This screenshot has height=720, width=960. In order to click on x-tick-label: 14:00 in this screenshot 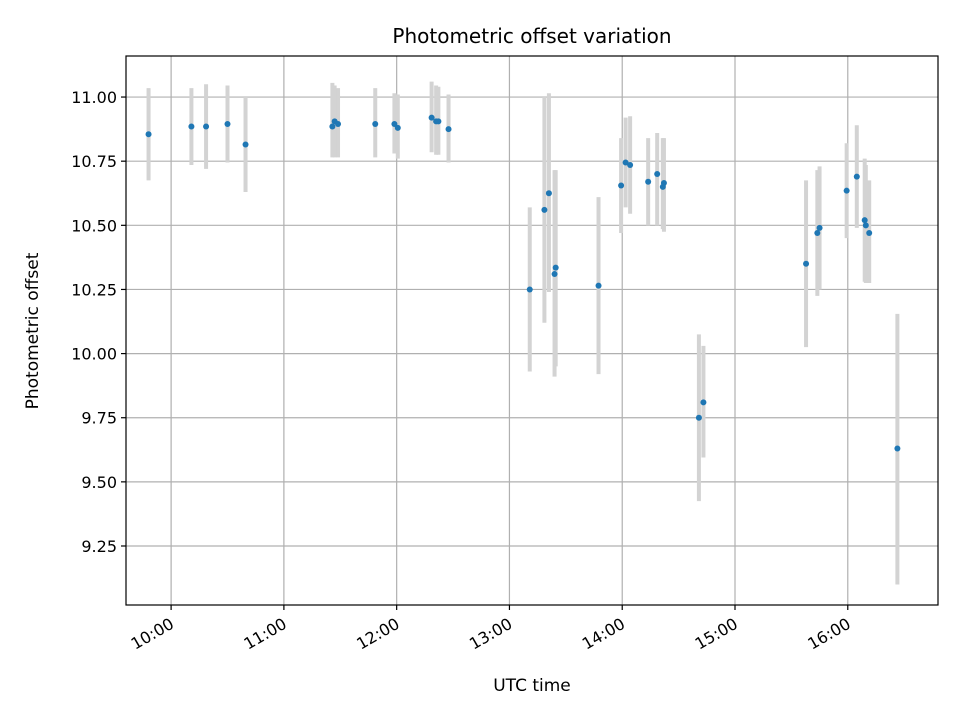, I will do `click(603, 634)`.